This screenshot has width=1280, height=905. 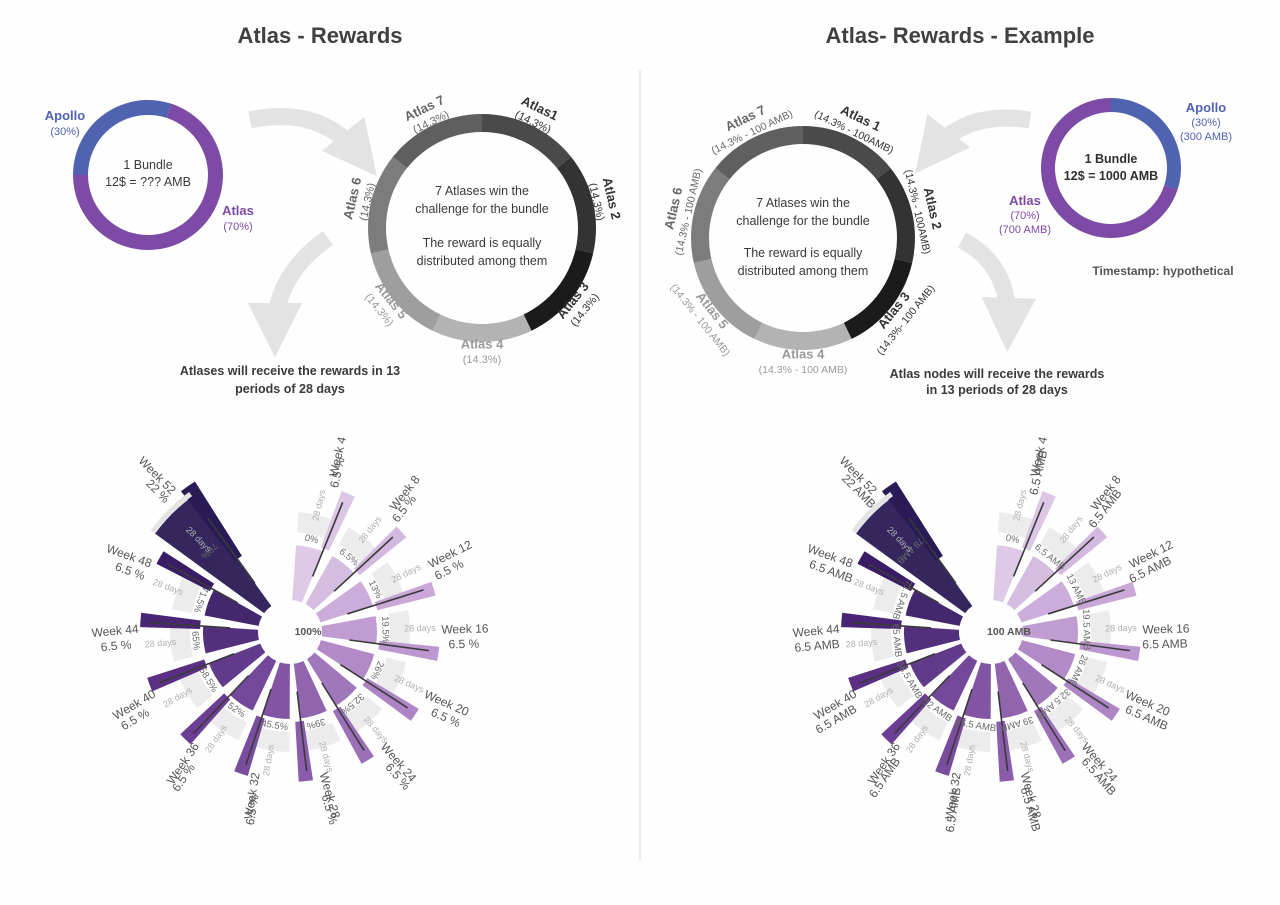 What do you see at coordinates (960, 35) in the screenshot?
I see `right-title: Atlas- Rewards - Example` at bounding box center [960, 35].